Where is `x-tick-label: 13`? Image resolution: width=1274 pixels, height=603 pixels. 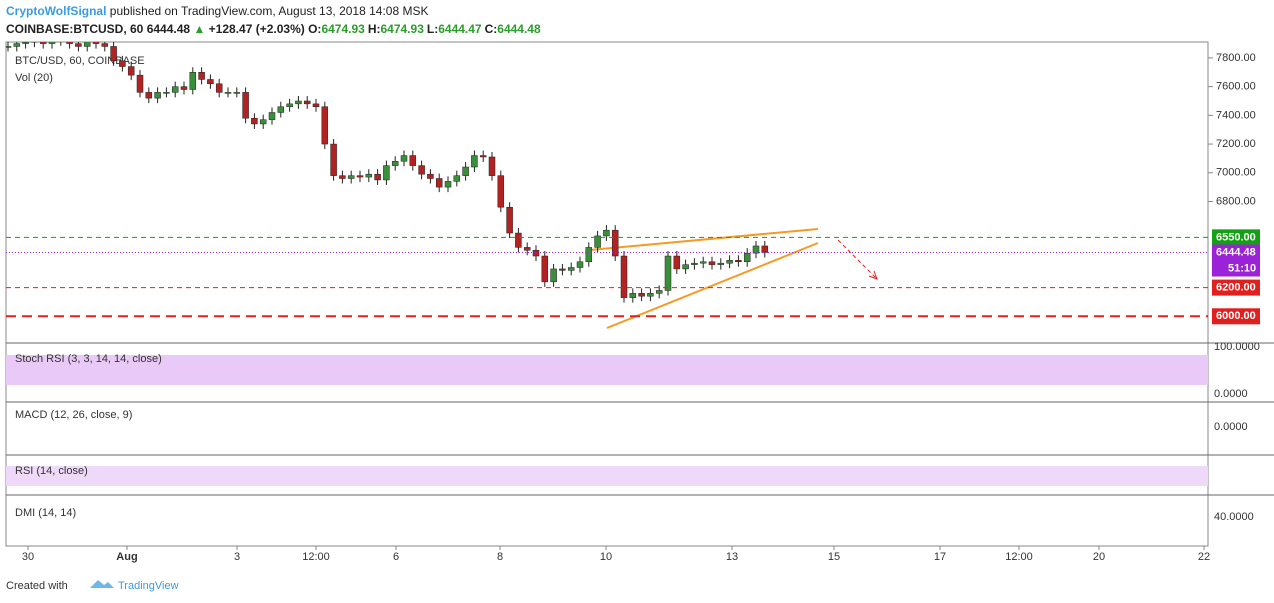
x-tick-label: 13 is located at coordinates (732, 557).